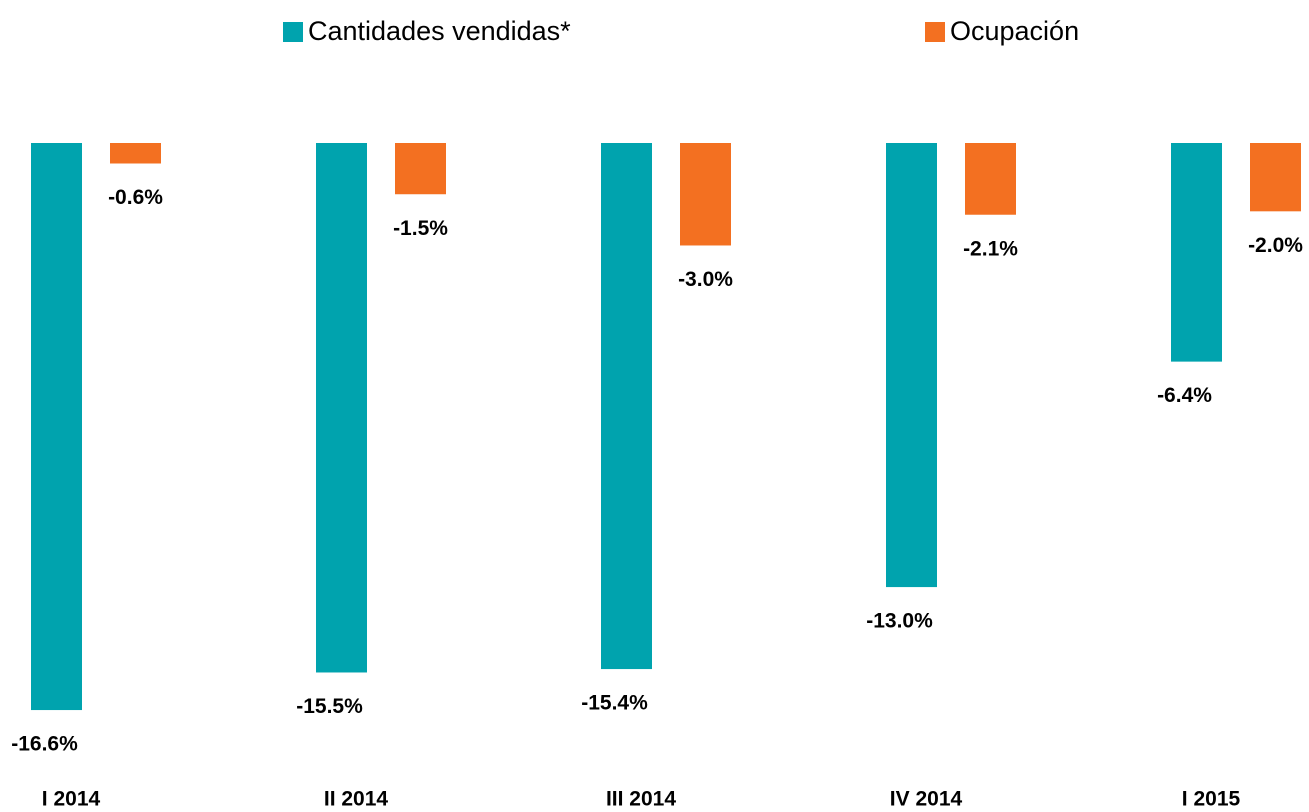 The height and width of the screenshot is (812, 1309). What do you see at coordinates (420, 228) in the screenshot?
I see `data-label: -1.5%` at bounding box center [420, 228].